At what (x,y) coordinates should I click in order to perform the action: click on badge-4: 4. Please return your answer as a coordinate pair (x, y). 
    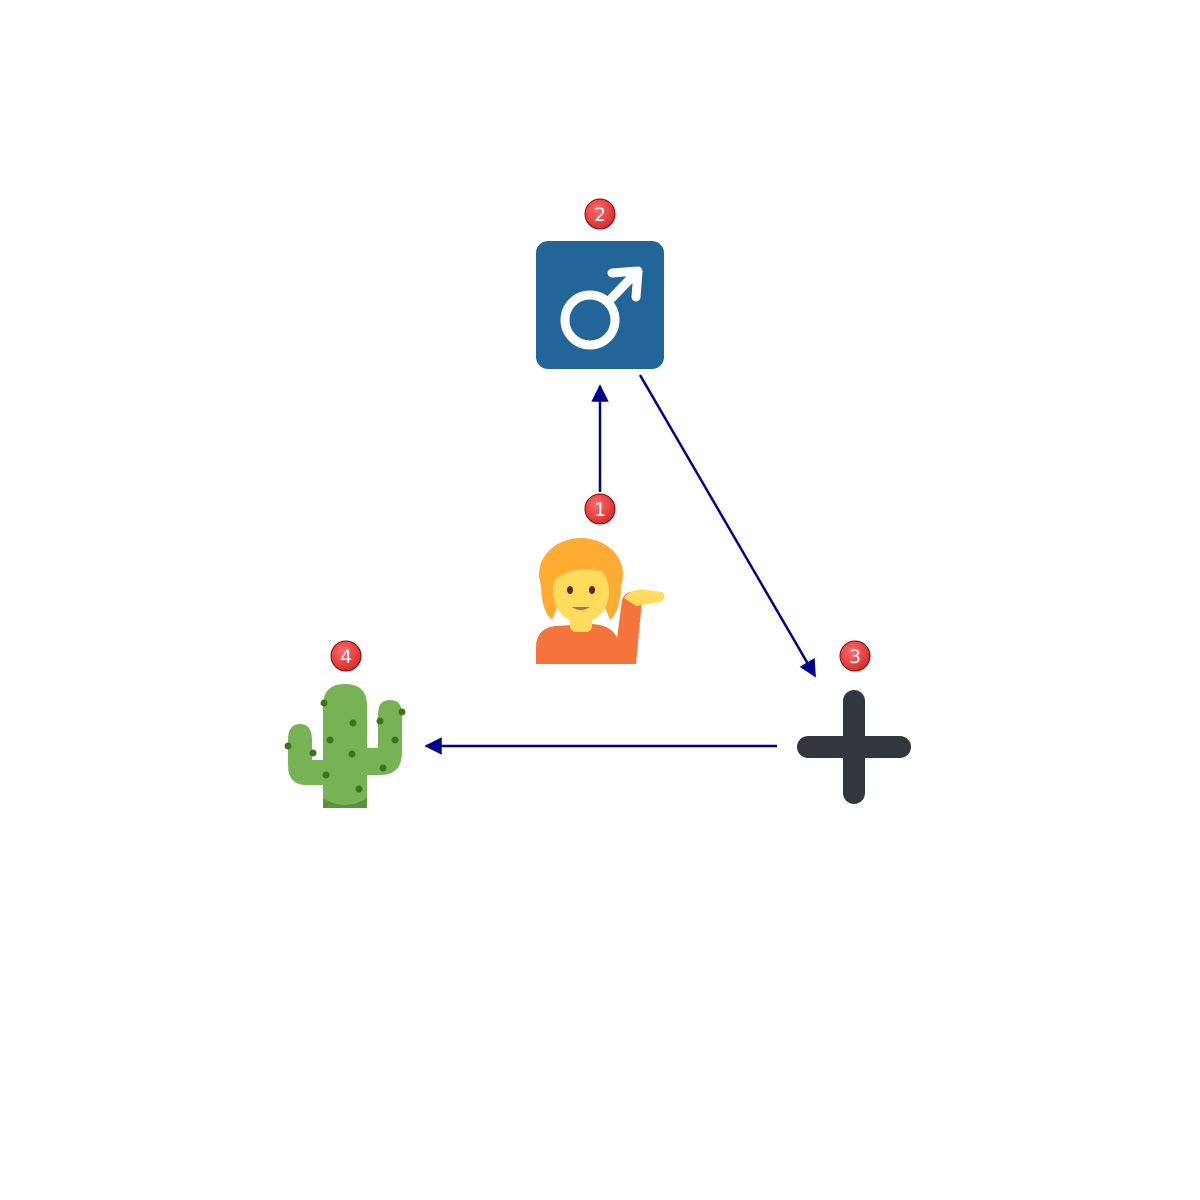
    Looking at the image, I should click on (346, 656).